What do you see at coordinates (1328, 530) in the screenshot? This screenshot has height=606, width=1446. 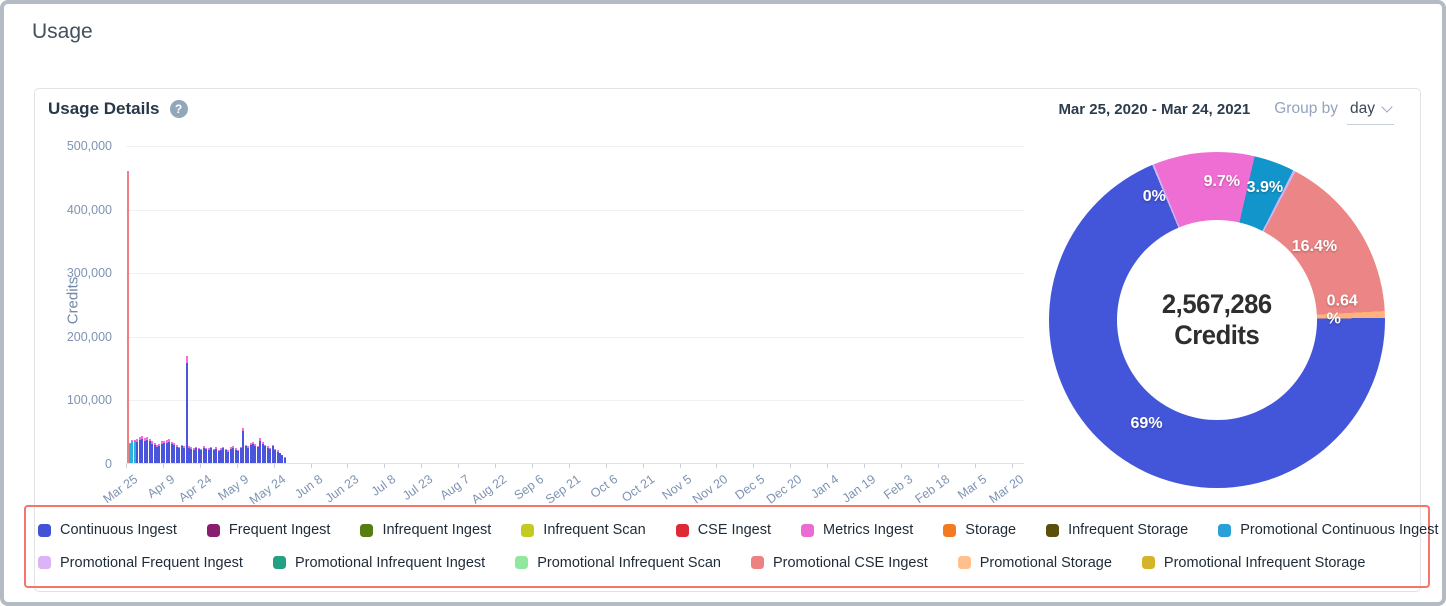 I see `legend-item: Promotional Continuous Ingest` at bounding box center [1328, 530].